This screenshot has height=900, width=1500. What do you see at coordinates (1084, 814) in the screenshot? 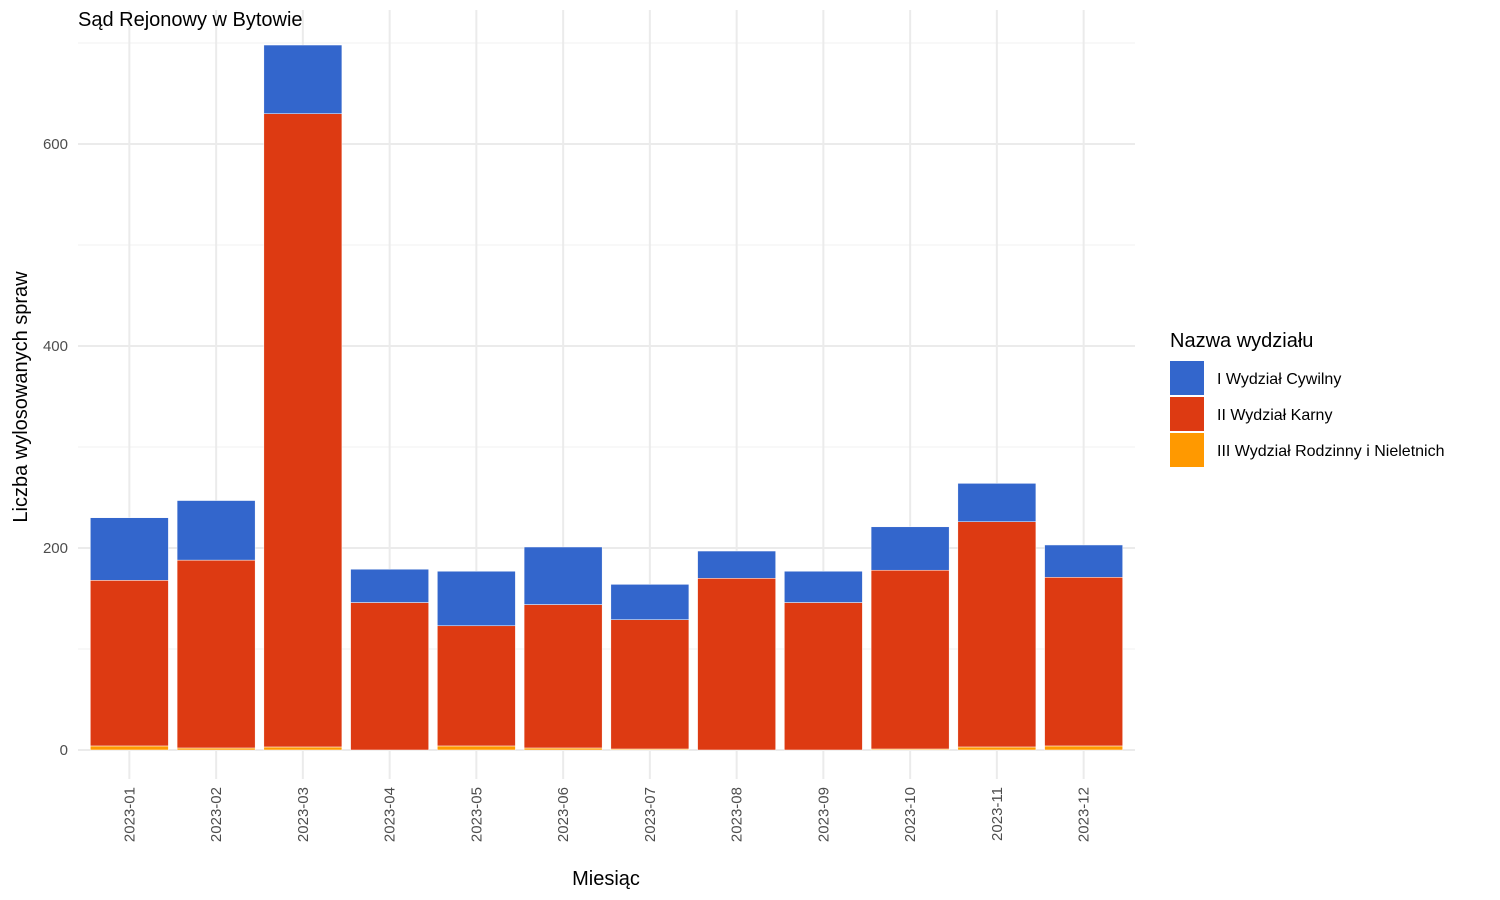
I see `x-tick-label: 2023-12` at bounding box center [1084, 814].